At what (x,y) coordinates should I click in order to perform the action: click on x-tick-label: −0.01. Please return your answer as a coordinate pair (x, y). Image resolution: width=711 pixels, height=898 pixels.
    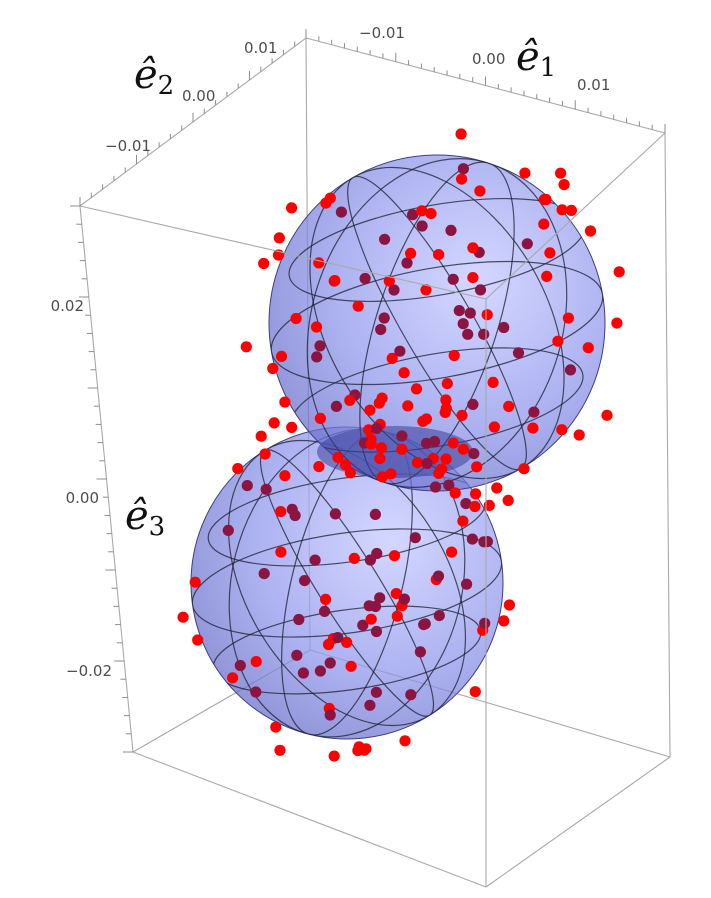
    Looking at the image, I should click on (382, 33).